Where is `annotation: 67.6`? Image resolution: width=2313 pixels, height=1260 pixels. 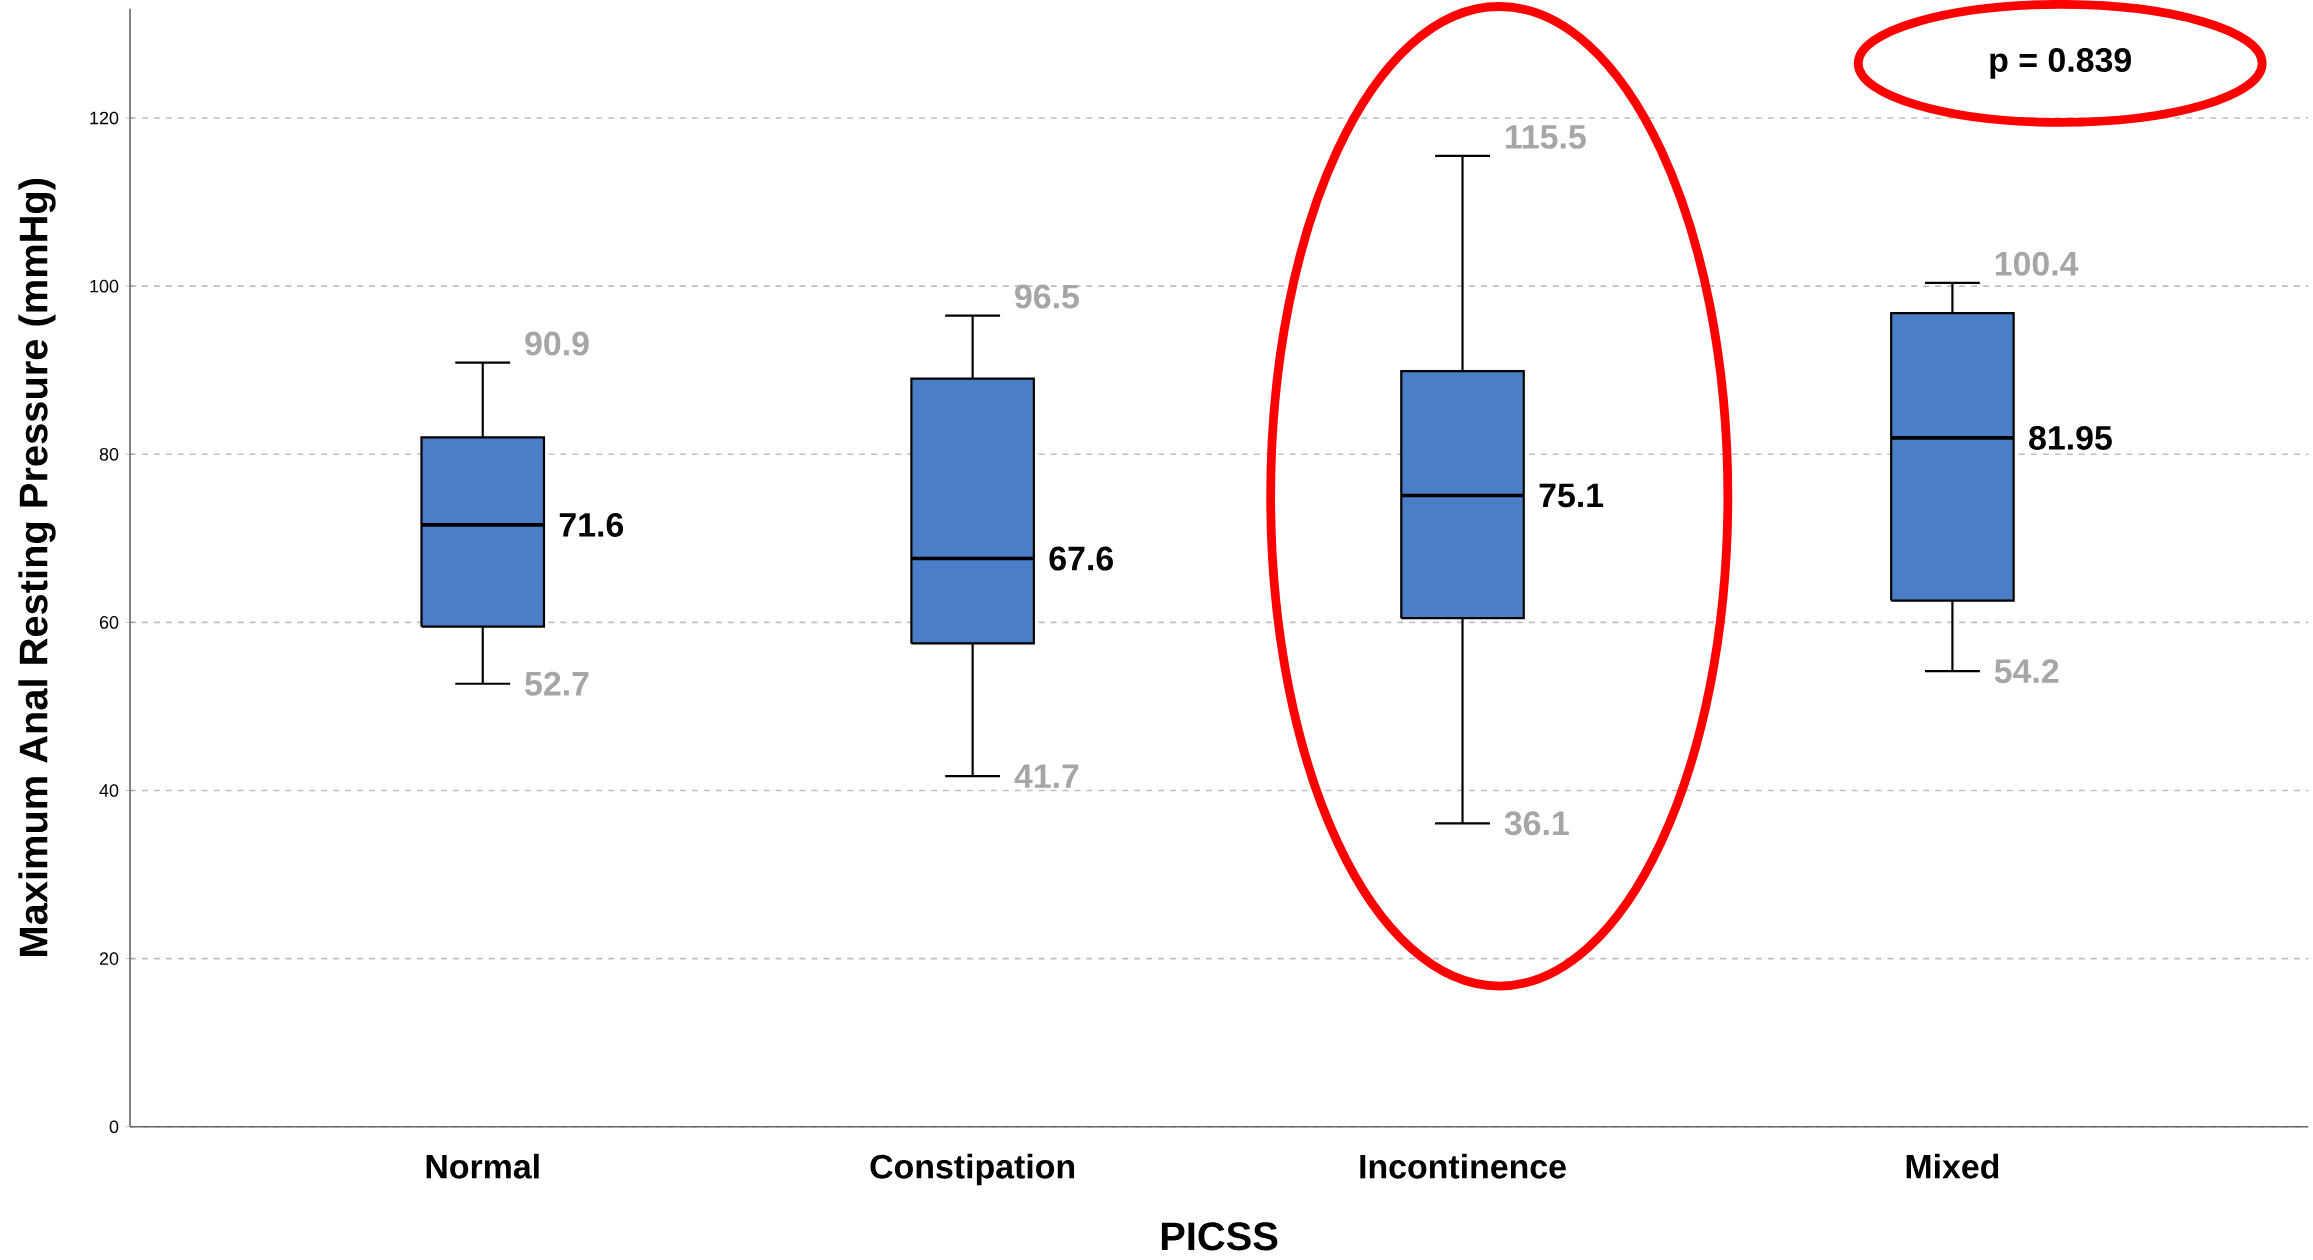 annotation: 67.6 is located at coordinates (1081, 558).